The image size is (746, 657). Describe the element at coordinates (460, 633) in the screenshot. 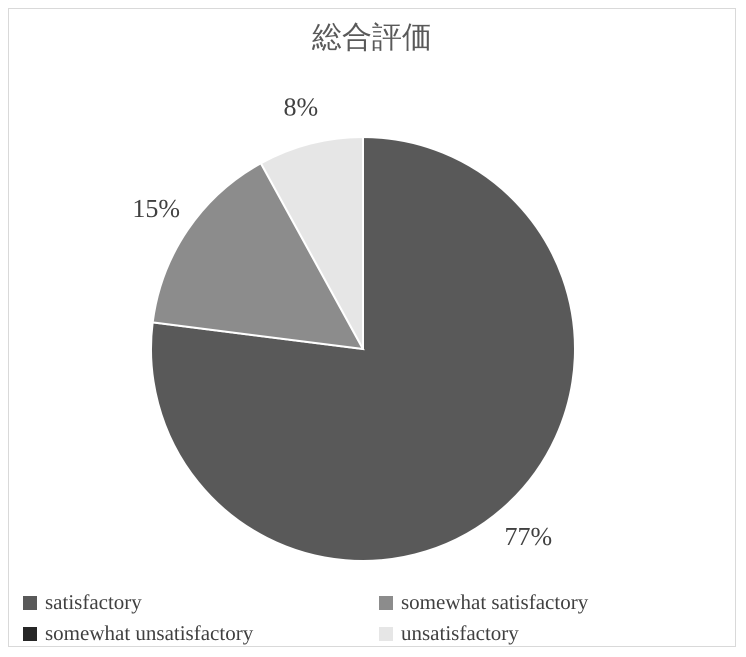

I see `legend-label: unsatisfactory` at that location.